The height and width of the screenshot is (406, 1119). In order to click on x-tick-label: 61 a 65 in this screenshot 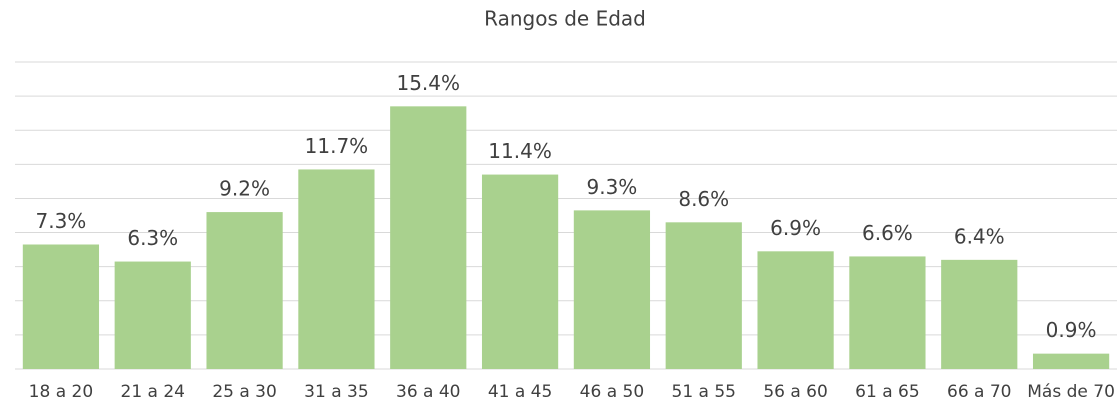, I will do `click(887, 392)`.